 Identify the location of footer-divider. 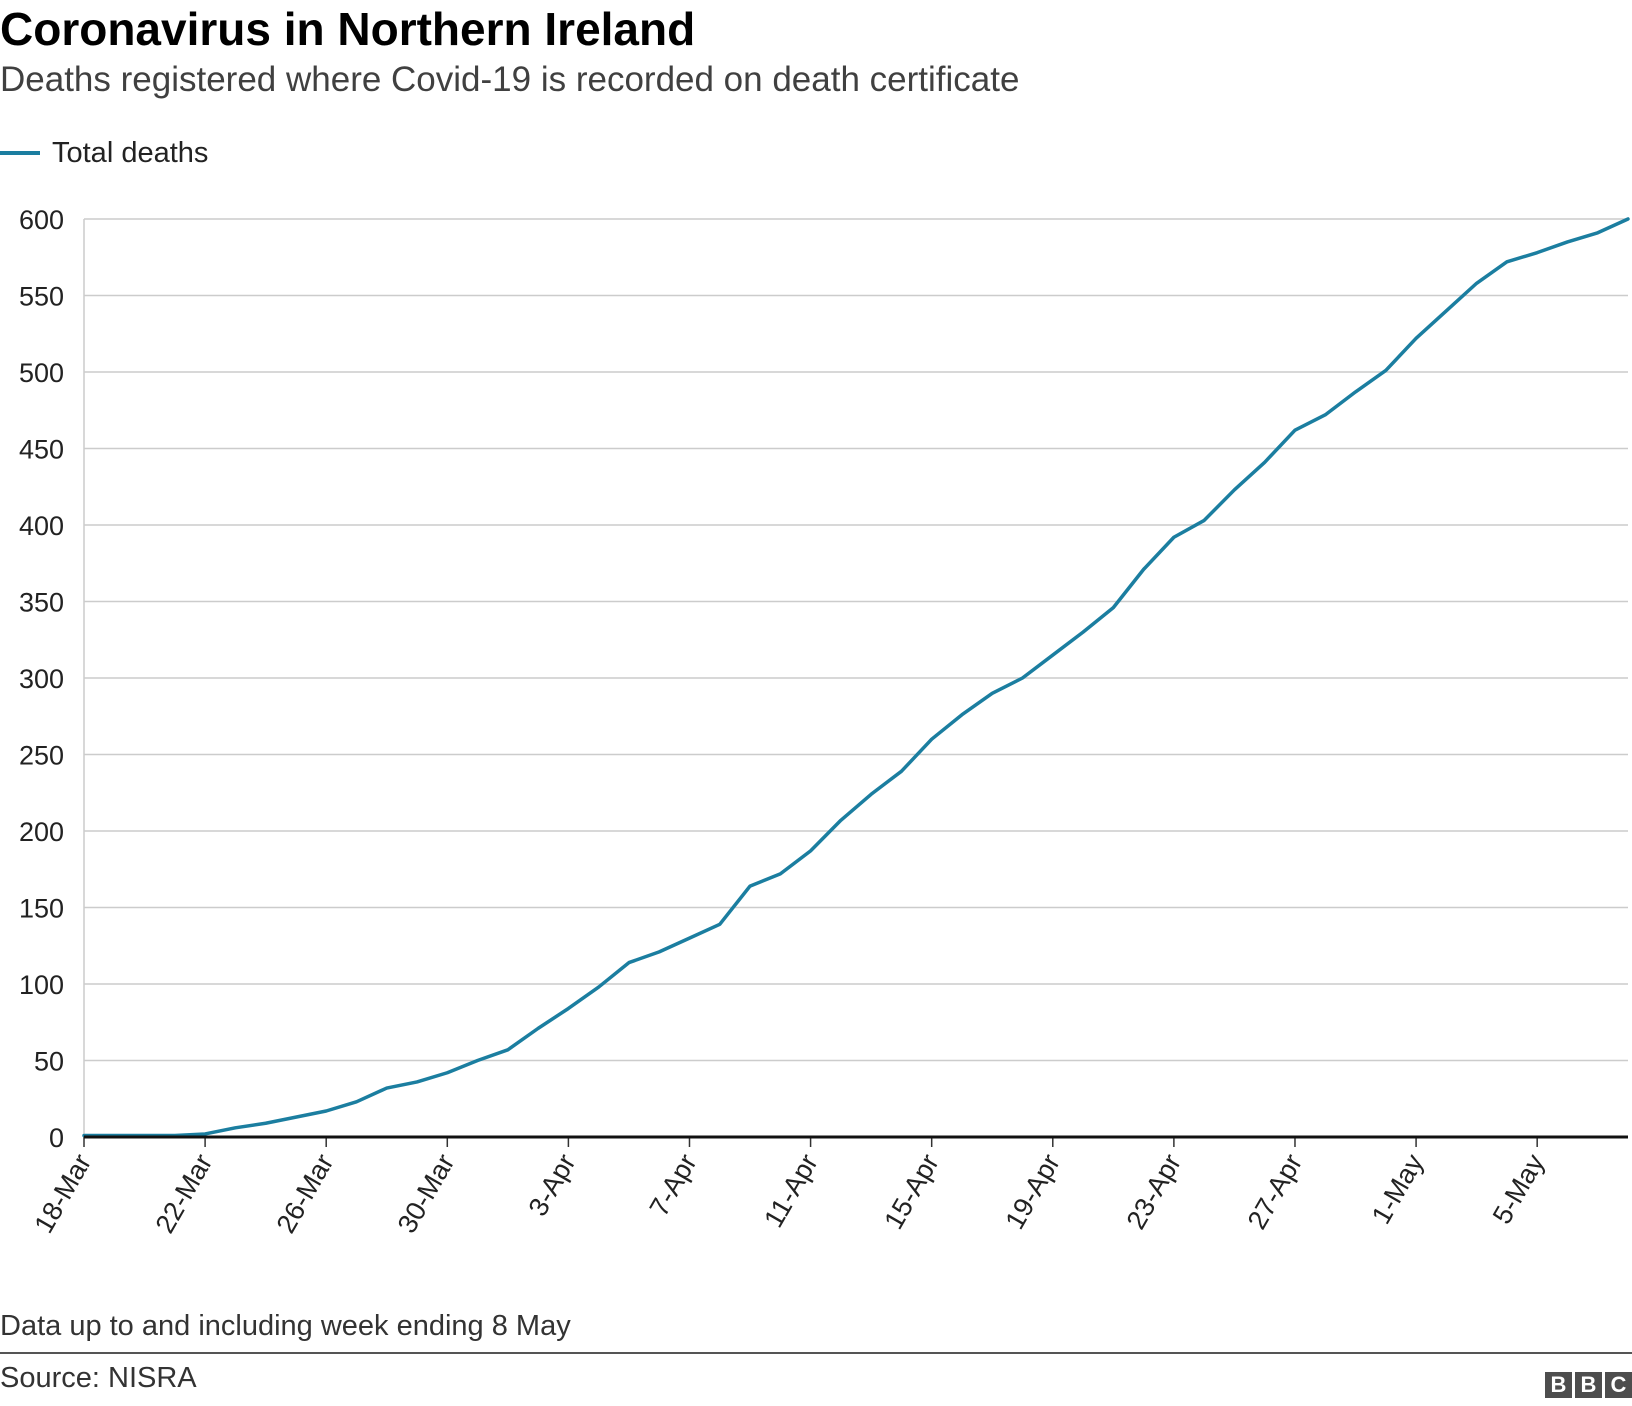
(816, 1353).